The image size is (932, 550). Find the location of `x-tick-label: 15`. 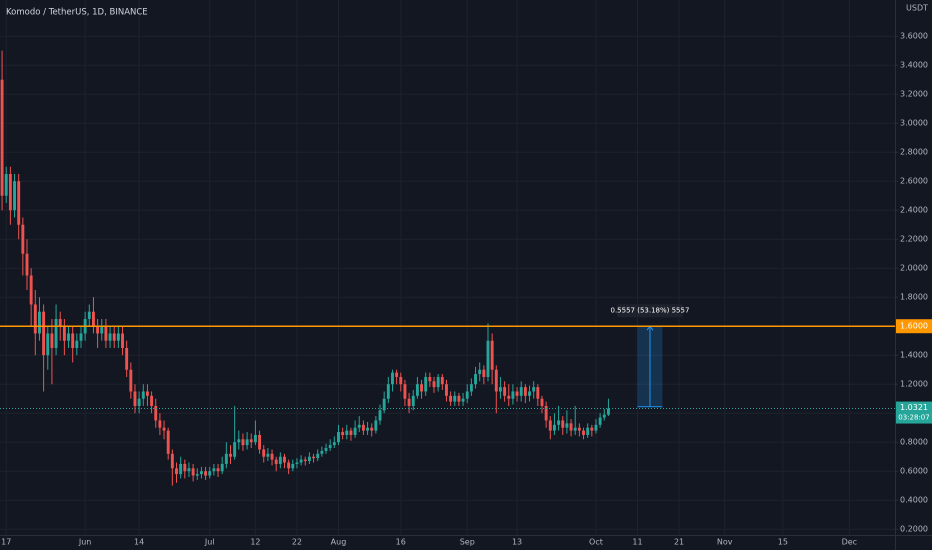

x-tick-label: 15 is located at coordinates (783, 542).